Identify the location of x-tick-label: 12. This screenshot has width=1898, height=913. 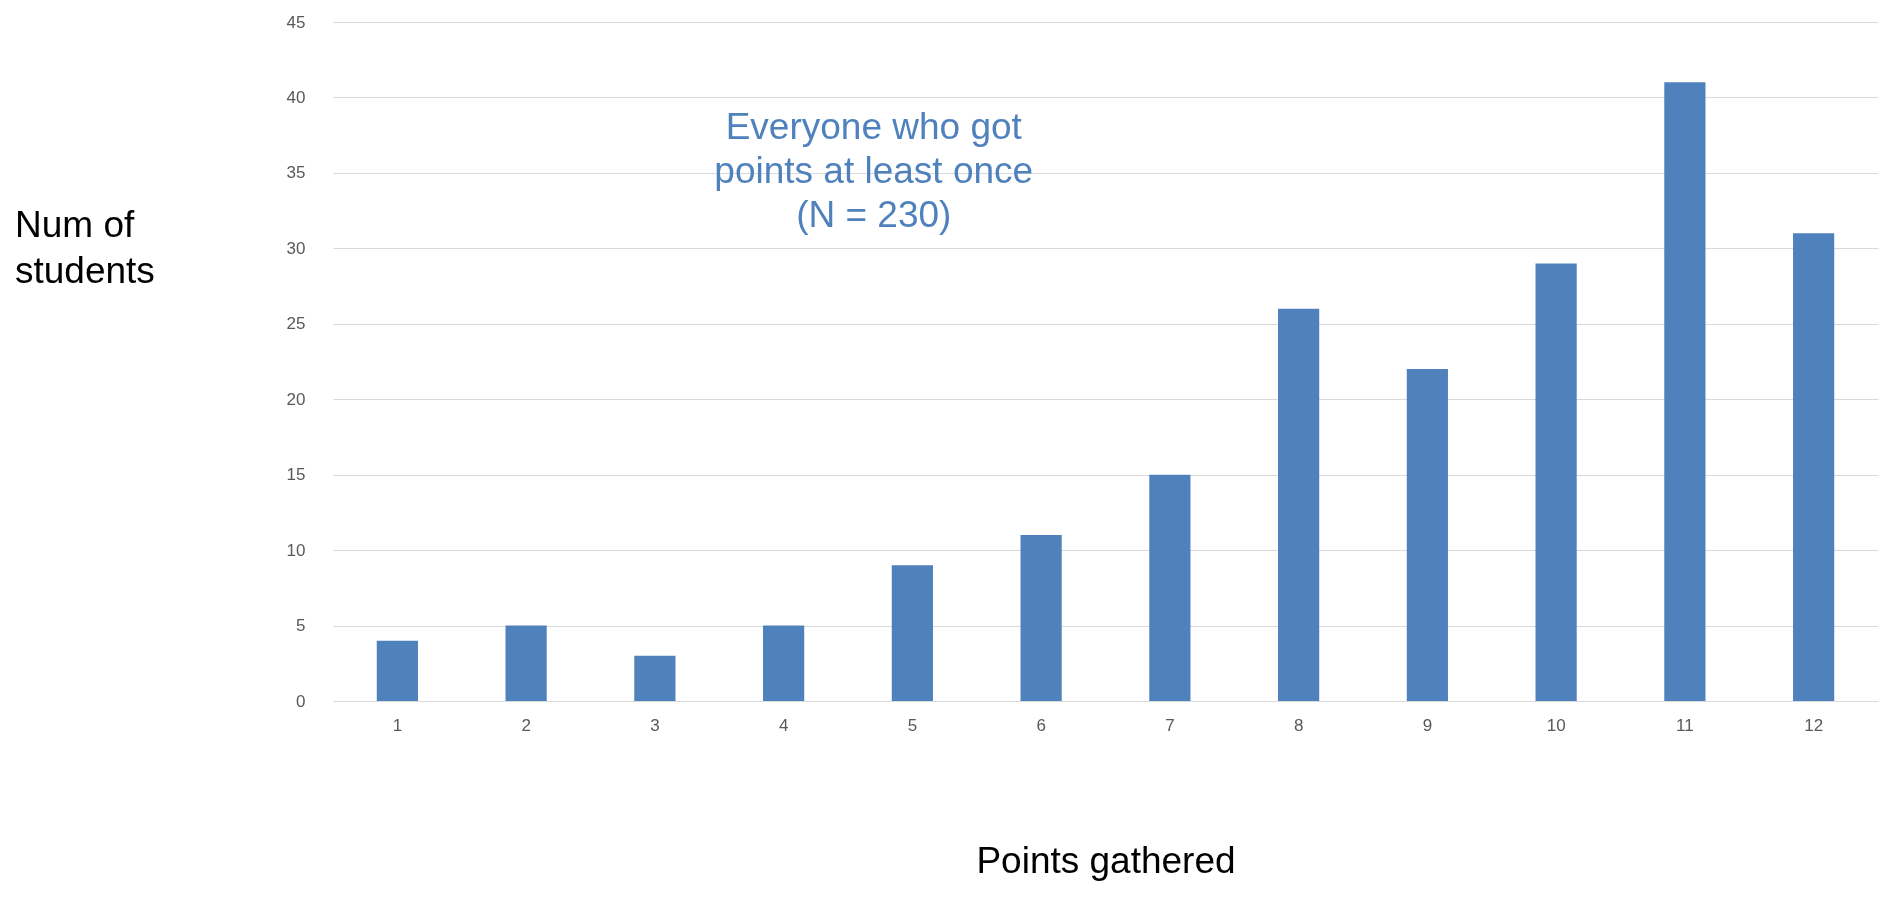
(1814, 725).